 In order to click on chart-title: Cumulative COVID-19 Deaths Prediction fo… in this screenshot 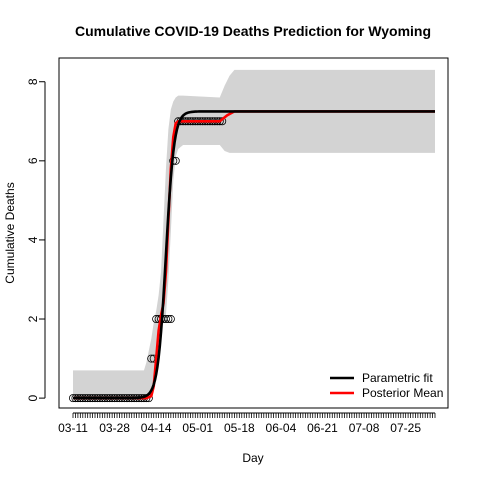, I will do `click(253, 31)`.